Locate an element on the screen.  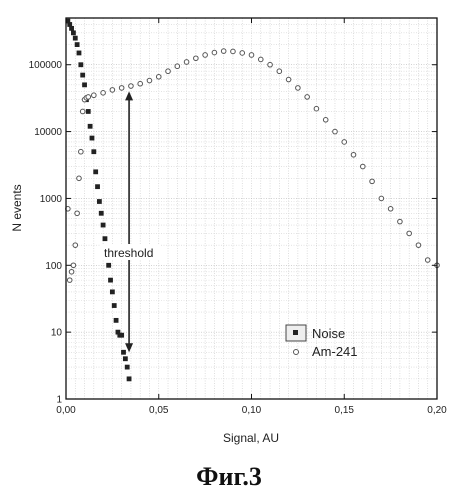
y-tick-label: 100 is located at coordinates (53, 266).